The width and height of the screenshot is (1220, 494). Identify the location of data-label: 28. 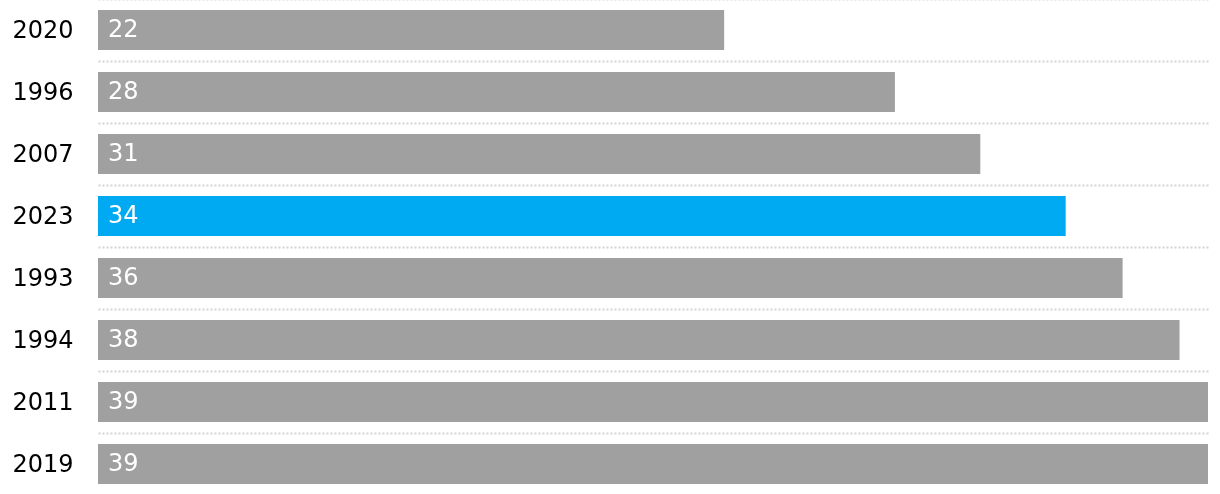
(123, 91).